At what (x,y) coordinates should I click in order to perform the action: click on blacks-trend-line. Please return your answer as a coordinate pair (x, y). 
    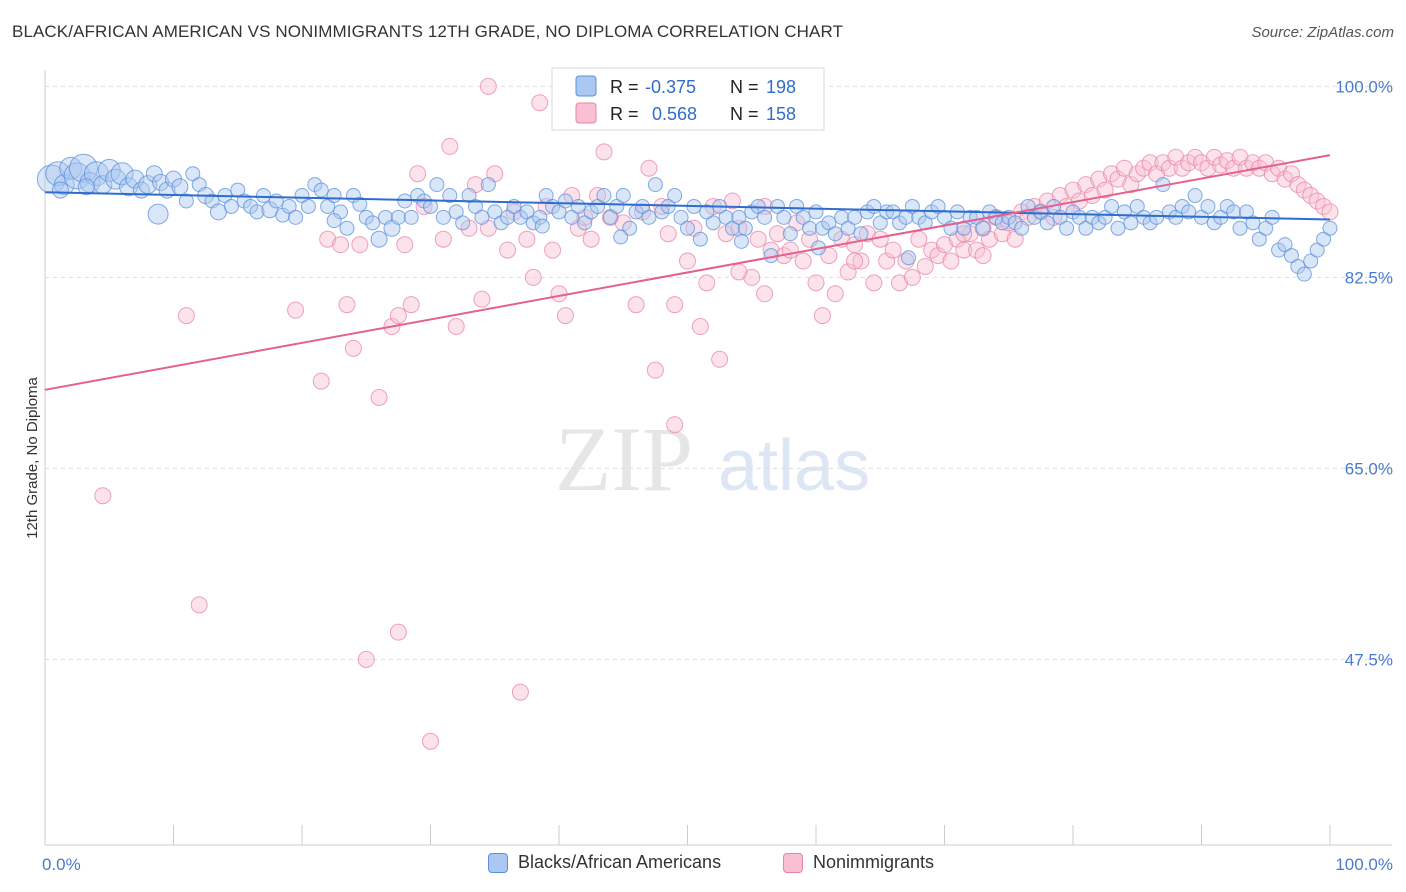
    Looking at the image, I should click on (687, 206).